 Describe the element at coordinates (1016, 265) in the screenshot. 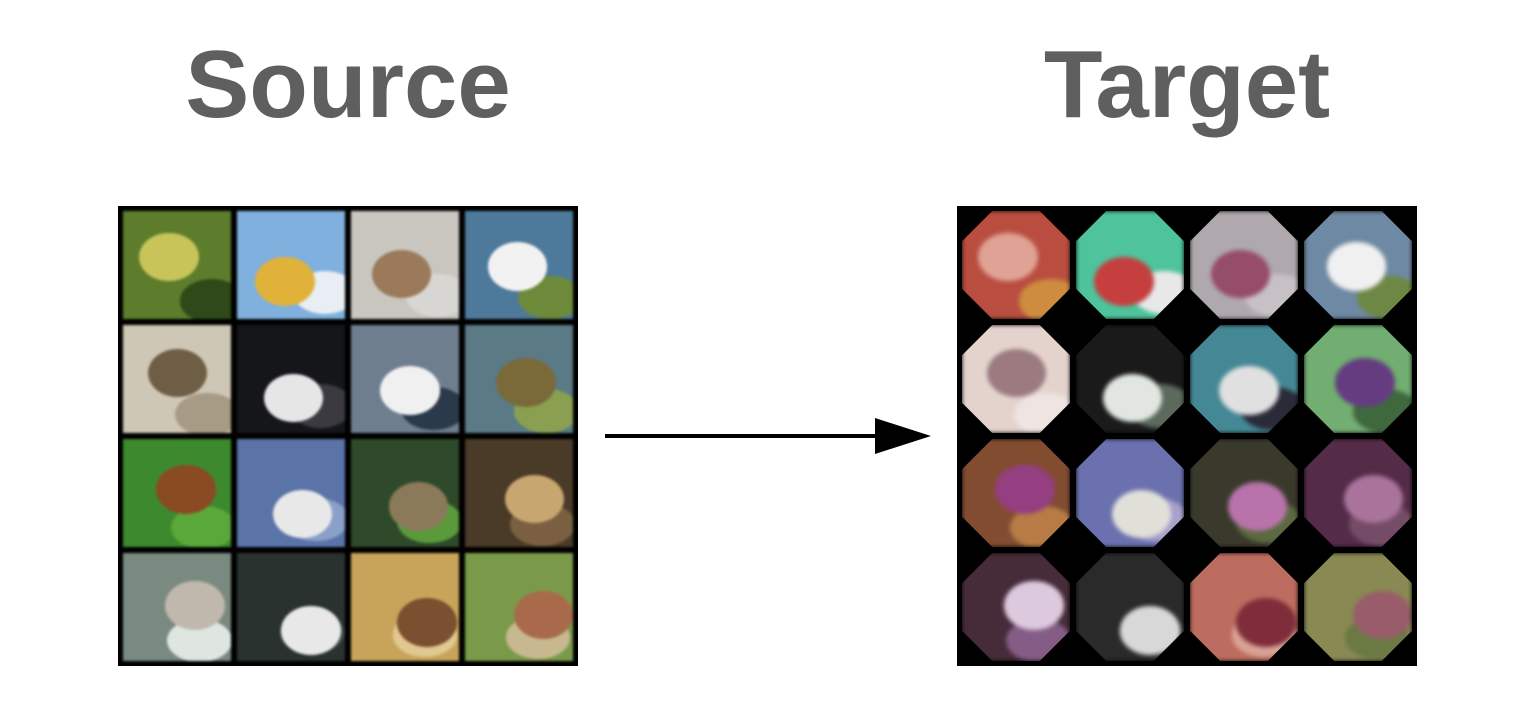

I see `target-thumbnail-frog-shifted` at that location.